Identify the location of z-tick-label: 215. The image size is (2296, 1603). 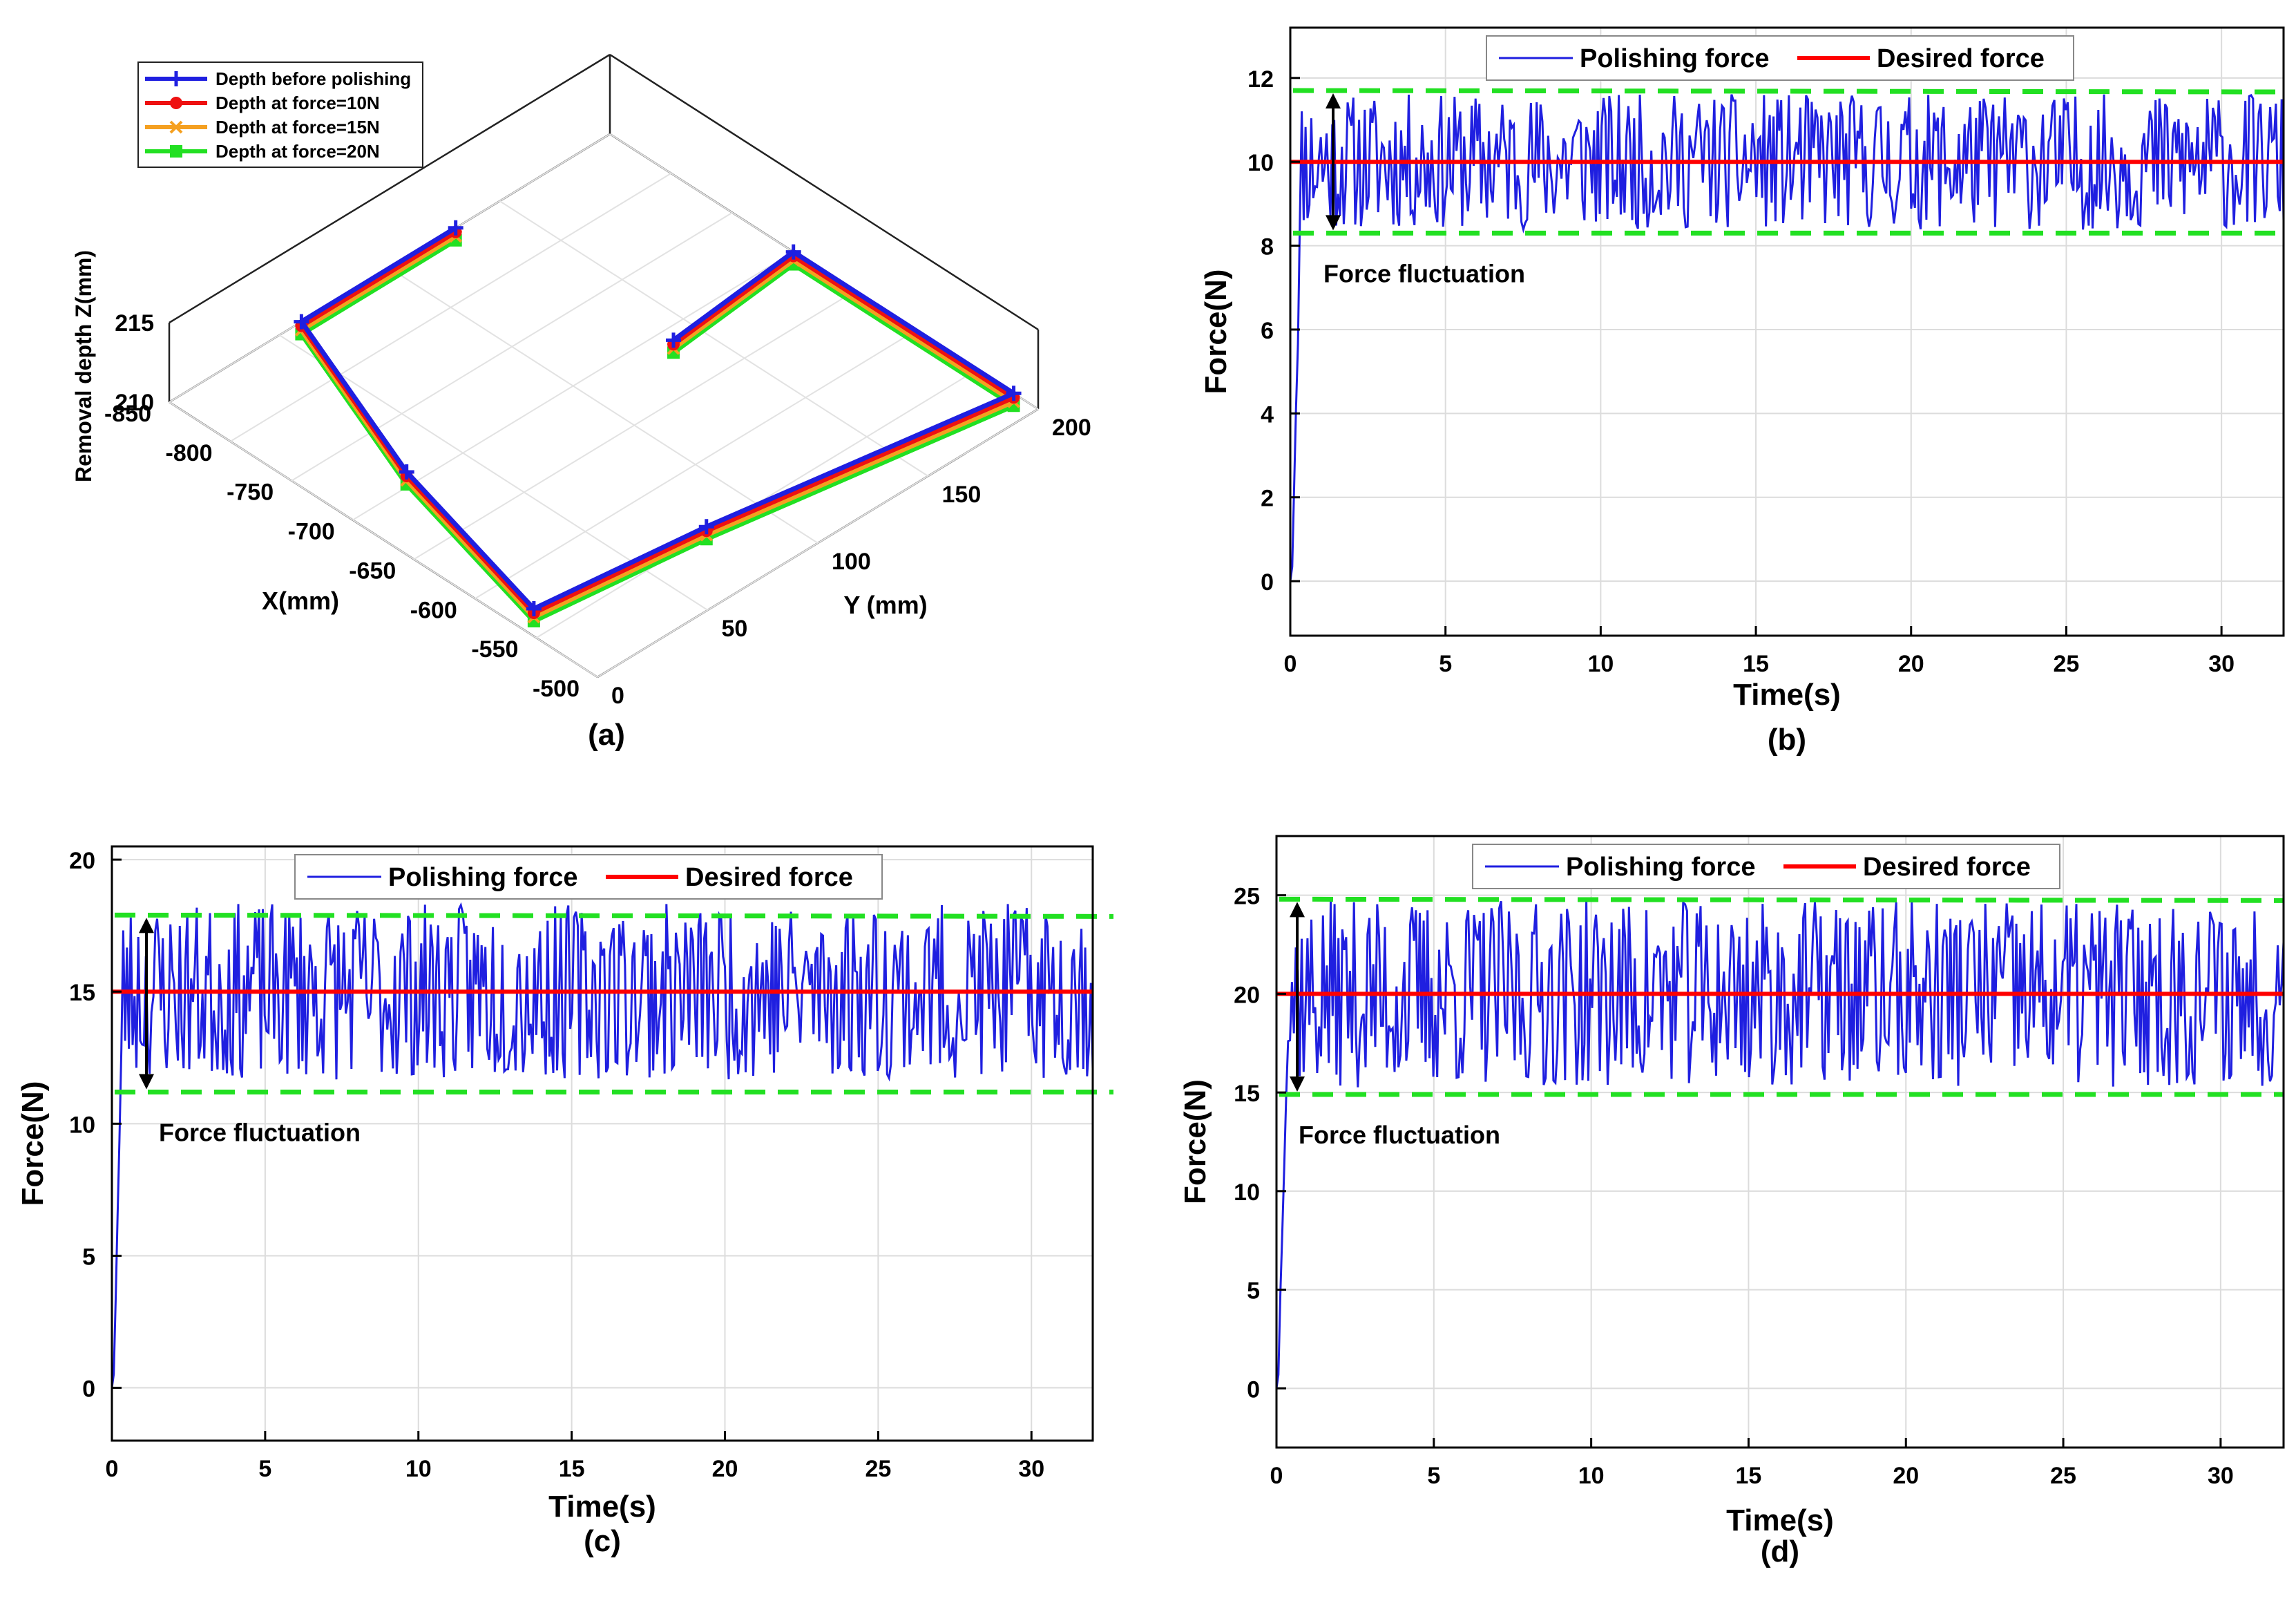
(134, 323).